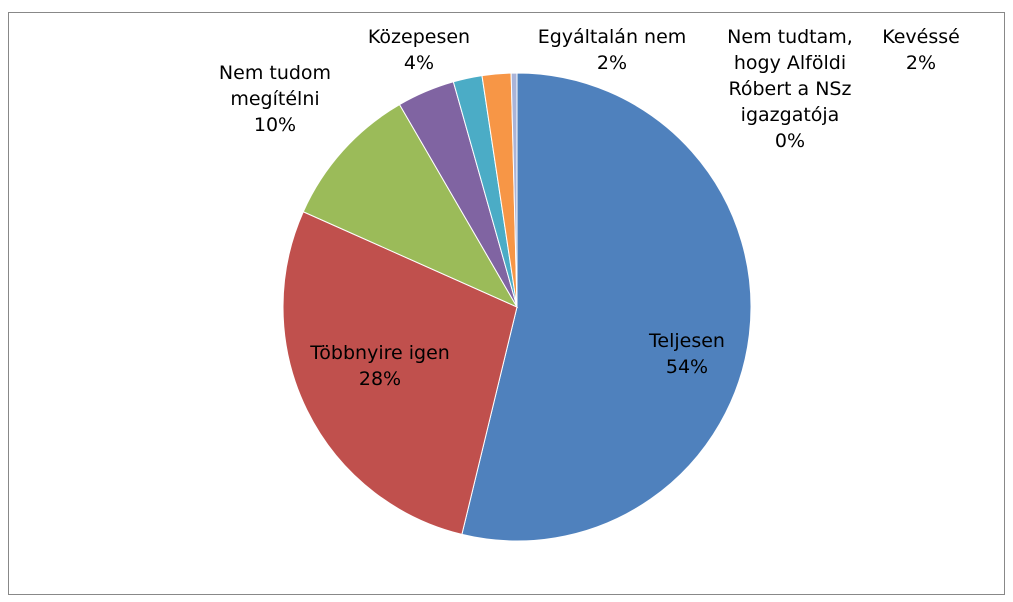  What do you see at coordinates (921, 50) in the screenshot?
I see `slice-label: Kevéssé 2%` at bounding box center [921, 50].